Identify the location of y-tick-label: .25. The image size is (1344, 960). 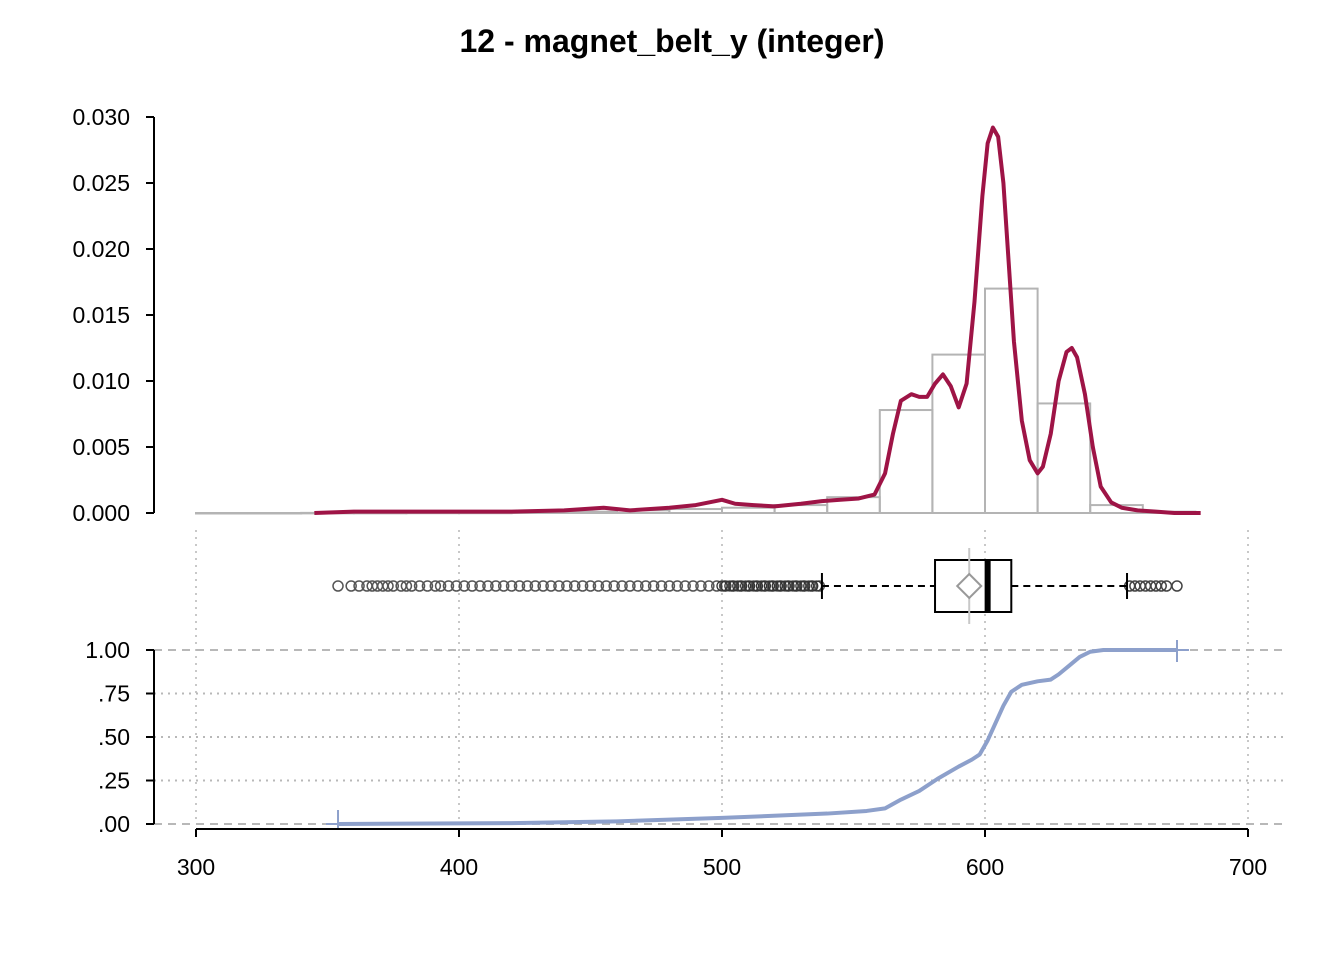
(114, 781).